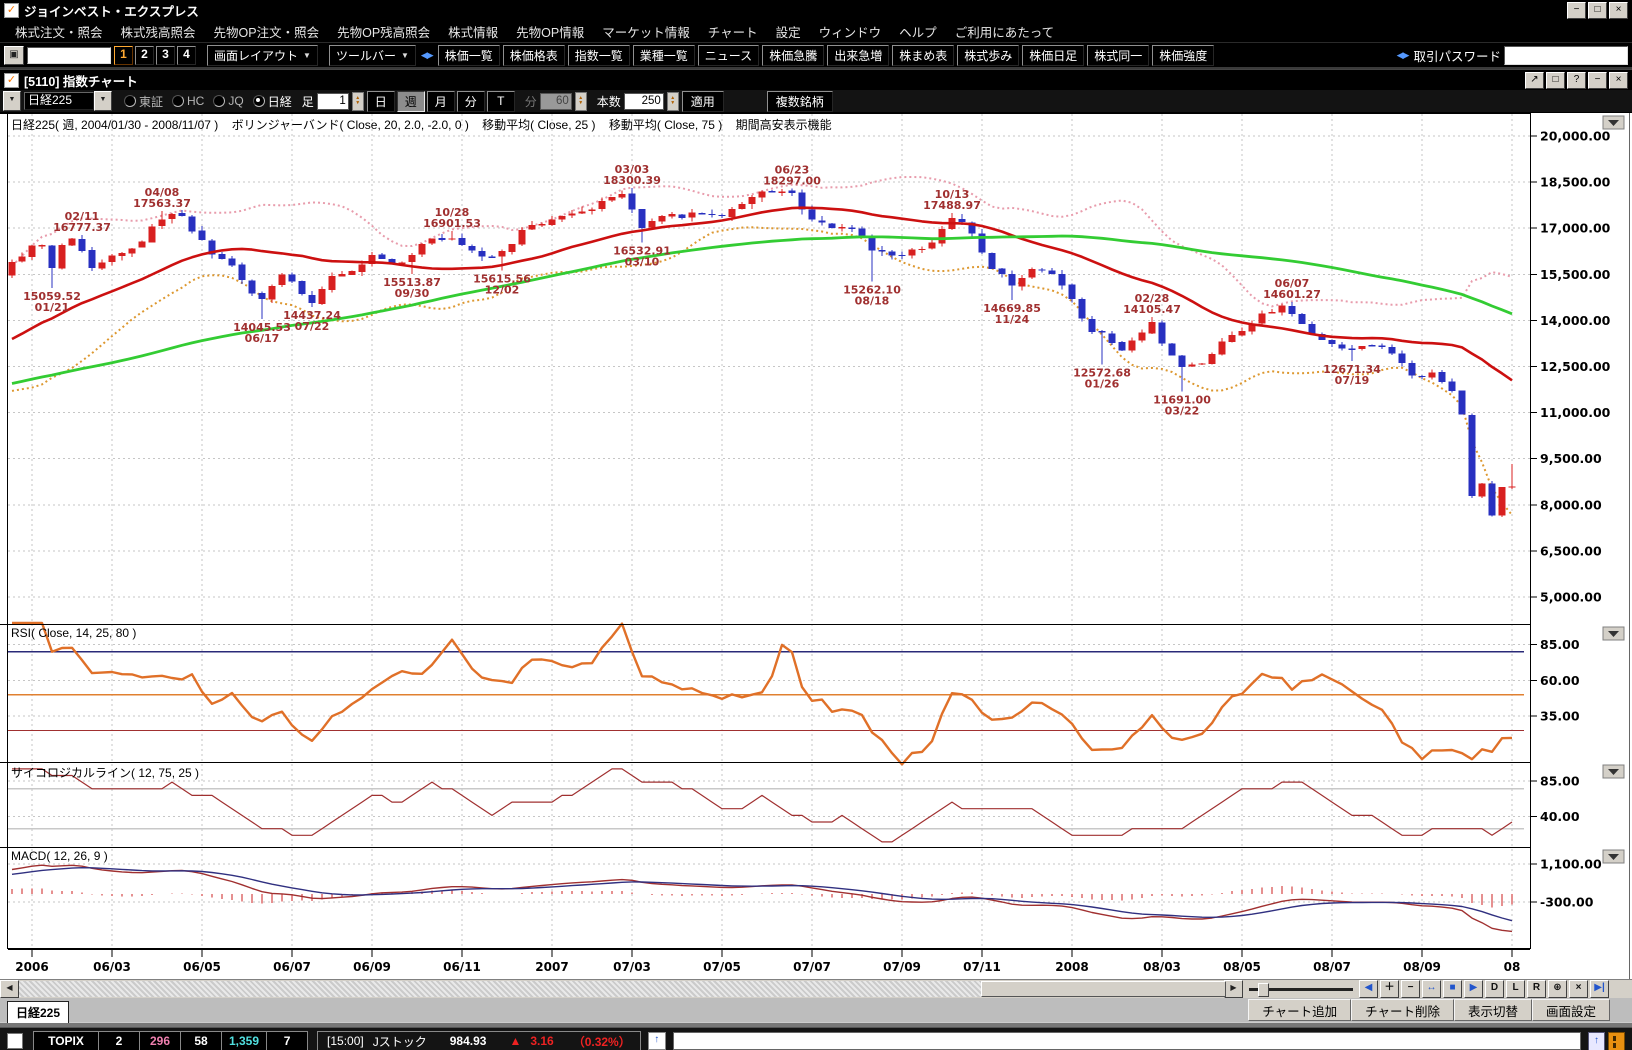 The image size is (1632, 1050). I want to click on x-axis-label: 08/09, so click(1422, 967).